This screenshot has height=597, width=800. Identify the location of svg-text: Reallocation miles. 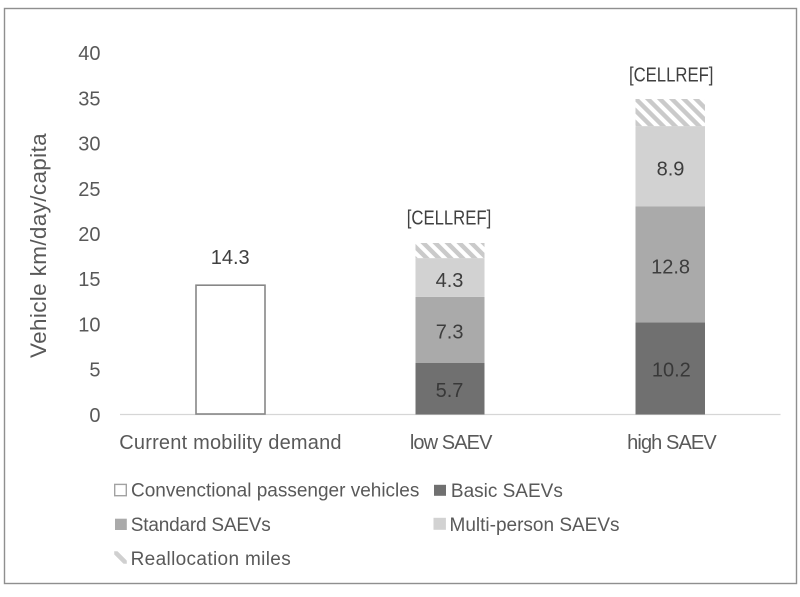
(211, 559).